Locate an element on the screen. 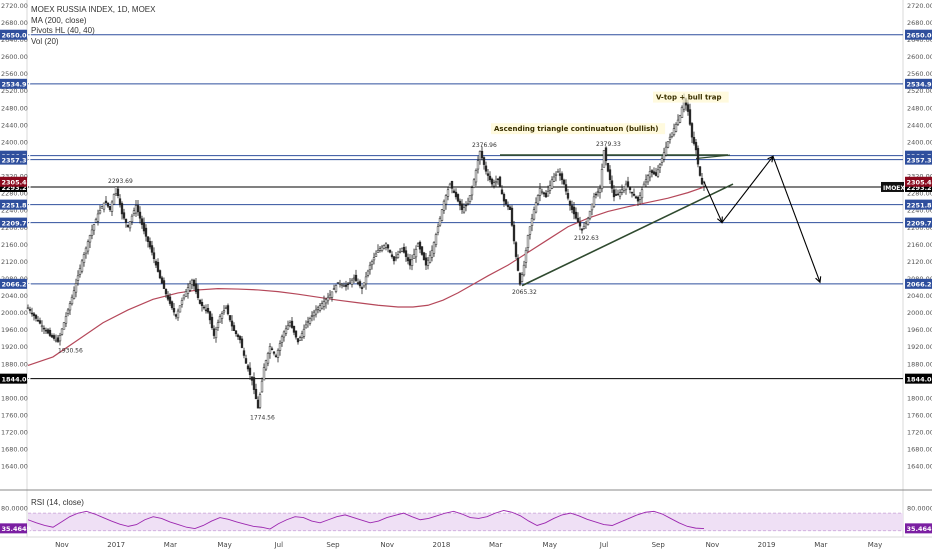 Image resolution: width=932 pixels, height=555 pixels. y-tick-left: 2120.00 is located at coordinates (14, 262).